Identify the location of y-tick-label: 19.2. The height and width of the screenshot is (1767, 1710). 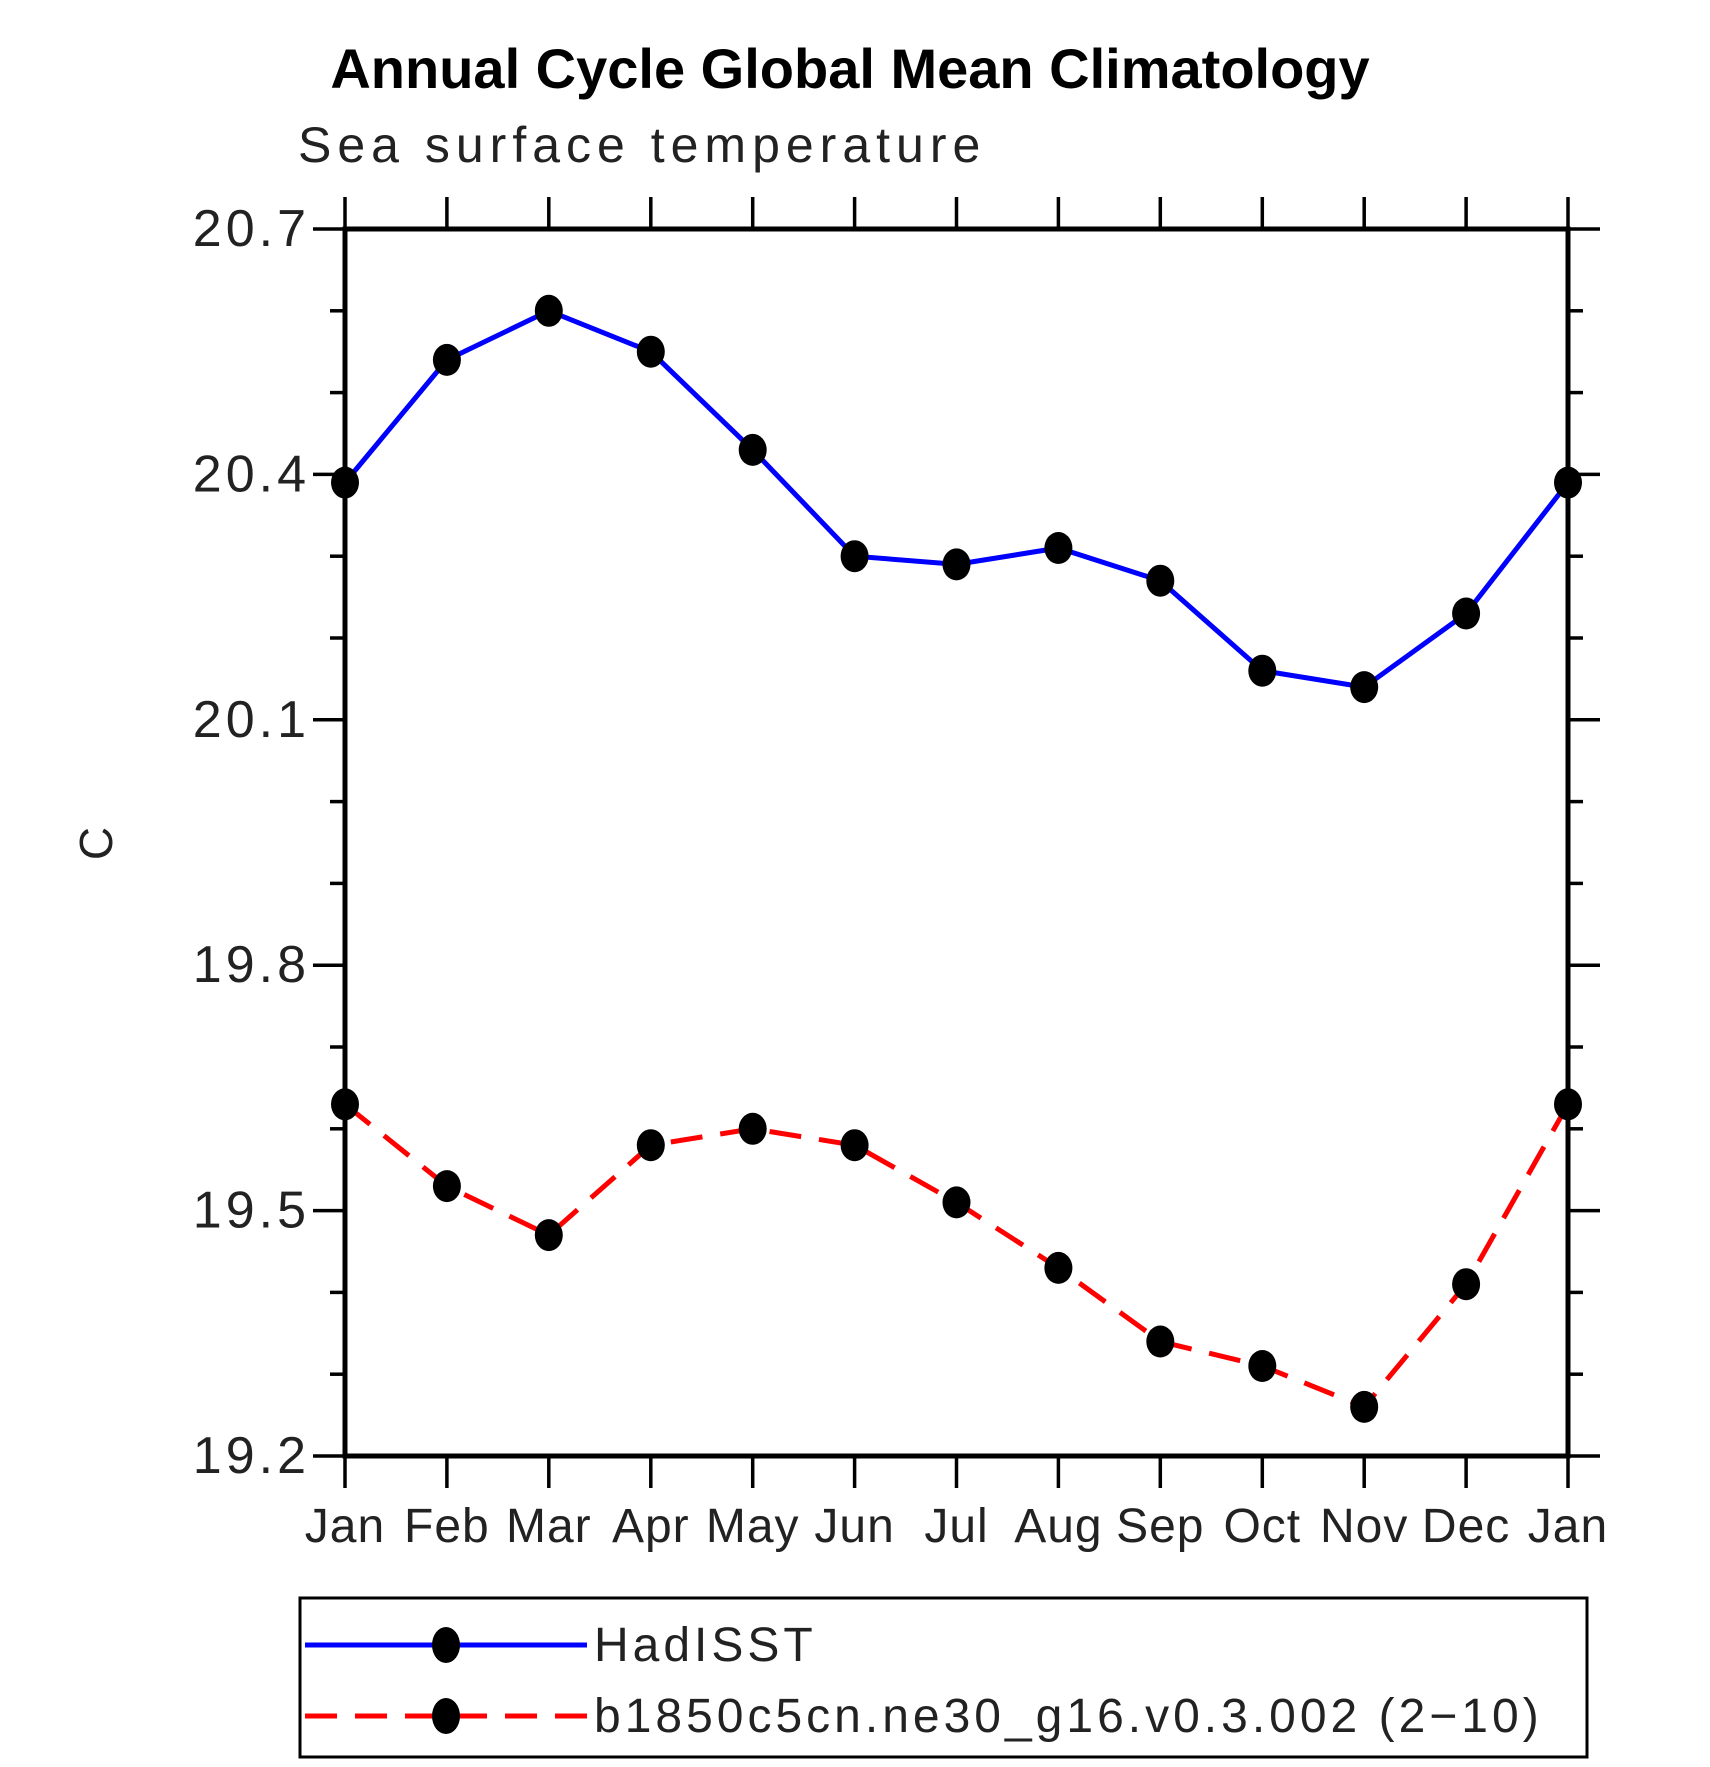
(251, 1456).